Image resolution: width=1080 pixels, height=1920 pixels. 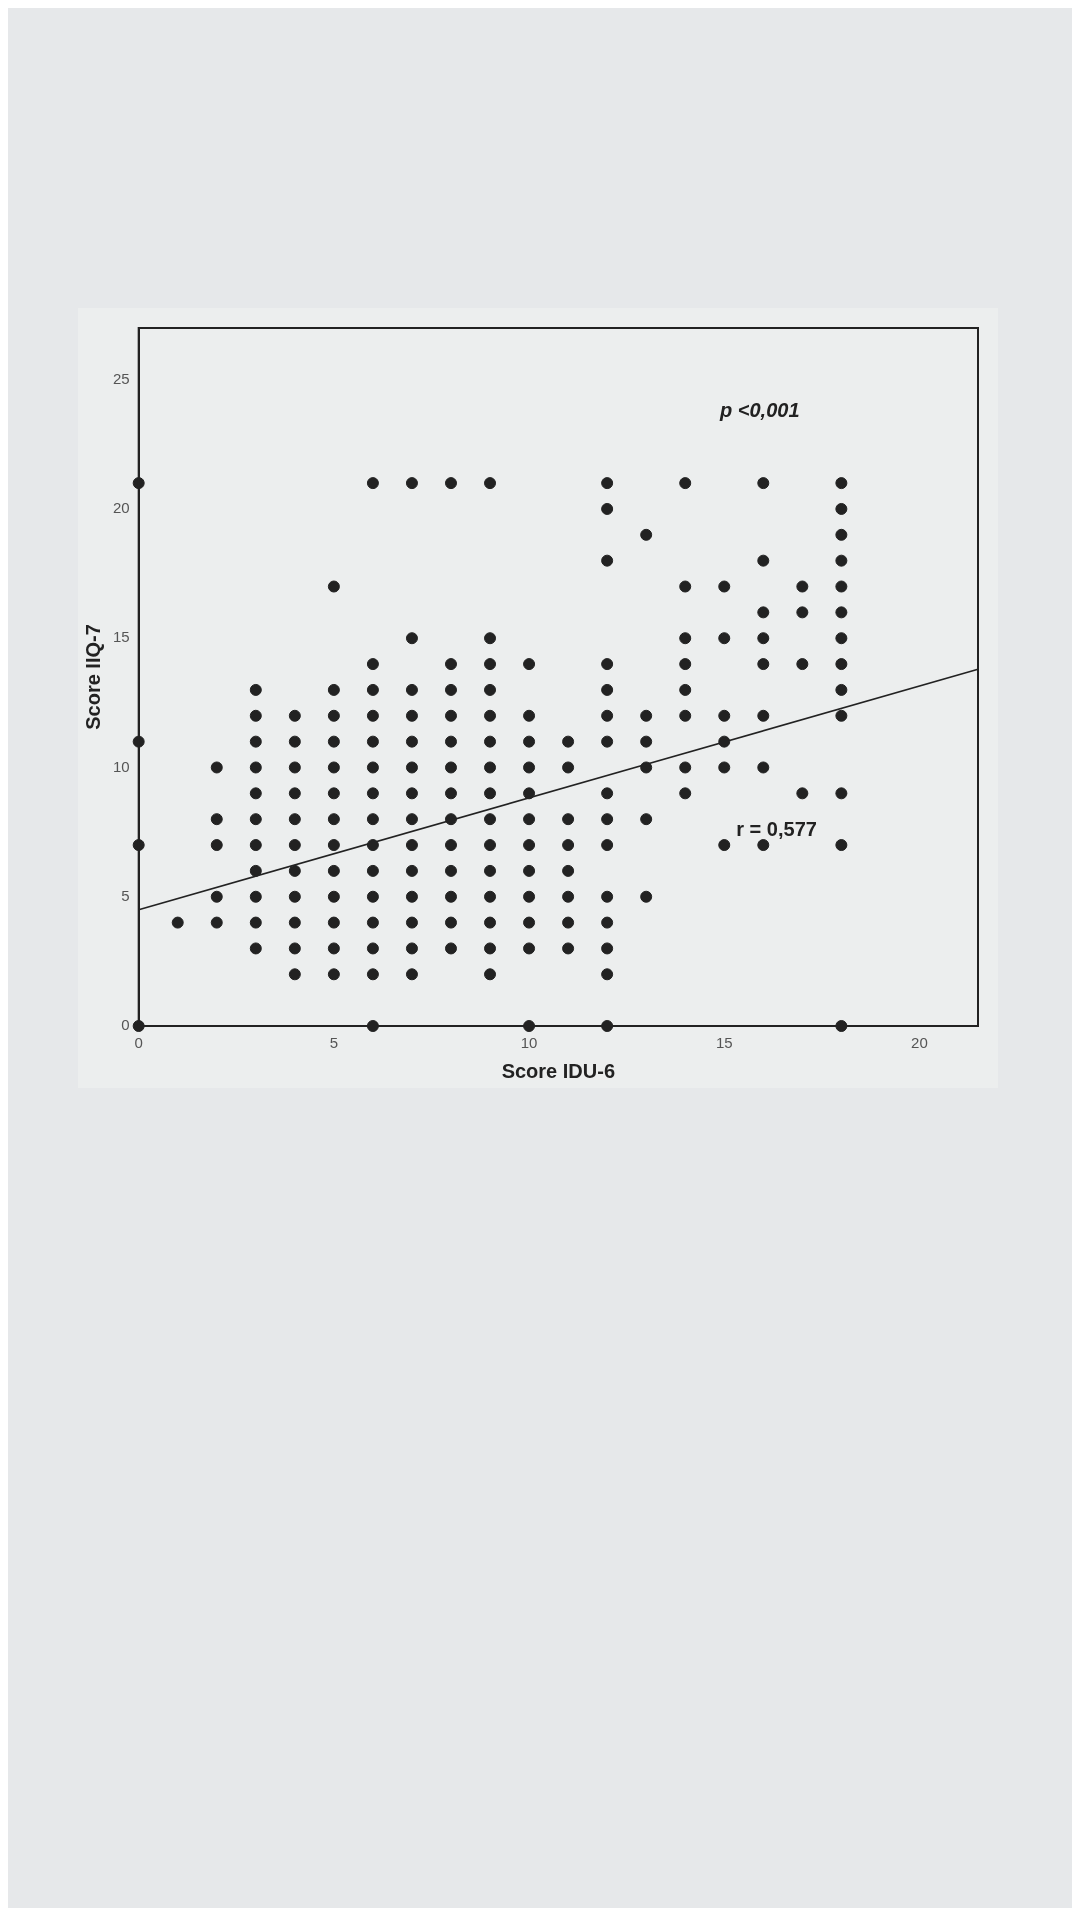 What do you see at coordinates (138, 1043) in the screenshot?
I see `x-tick-label: 0` at bounding box center [138, 1043].